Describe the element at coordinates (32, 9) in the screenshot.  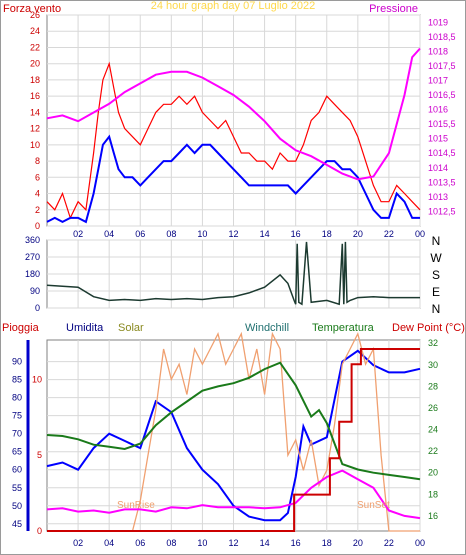
I see `left-axis-label: Forza vento` at that location.